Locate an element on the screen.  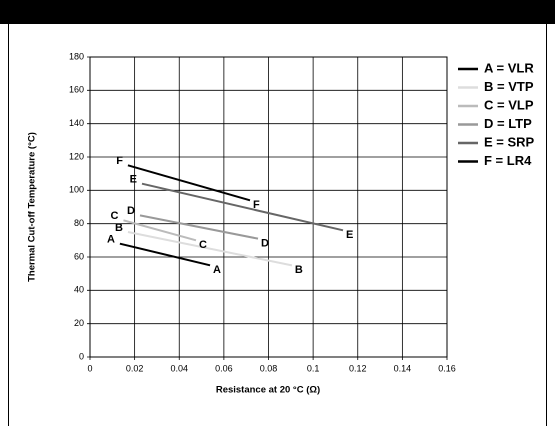
y-tick-label: 120 is located at coordinates (76, 156).